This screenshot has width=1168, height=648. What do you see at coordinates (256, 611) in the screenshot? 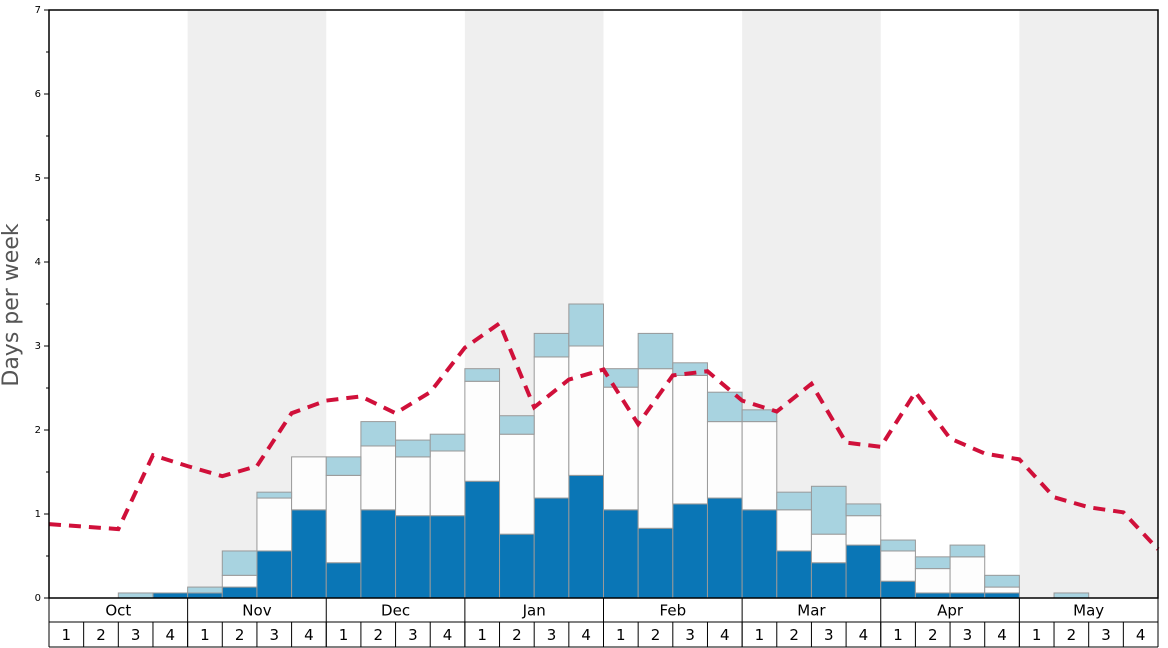
I see `month-label: Nov` at bounding box center [256, 611].